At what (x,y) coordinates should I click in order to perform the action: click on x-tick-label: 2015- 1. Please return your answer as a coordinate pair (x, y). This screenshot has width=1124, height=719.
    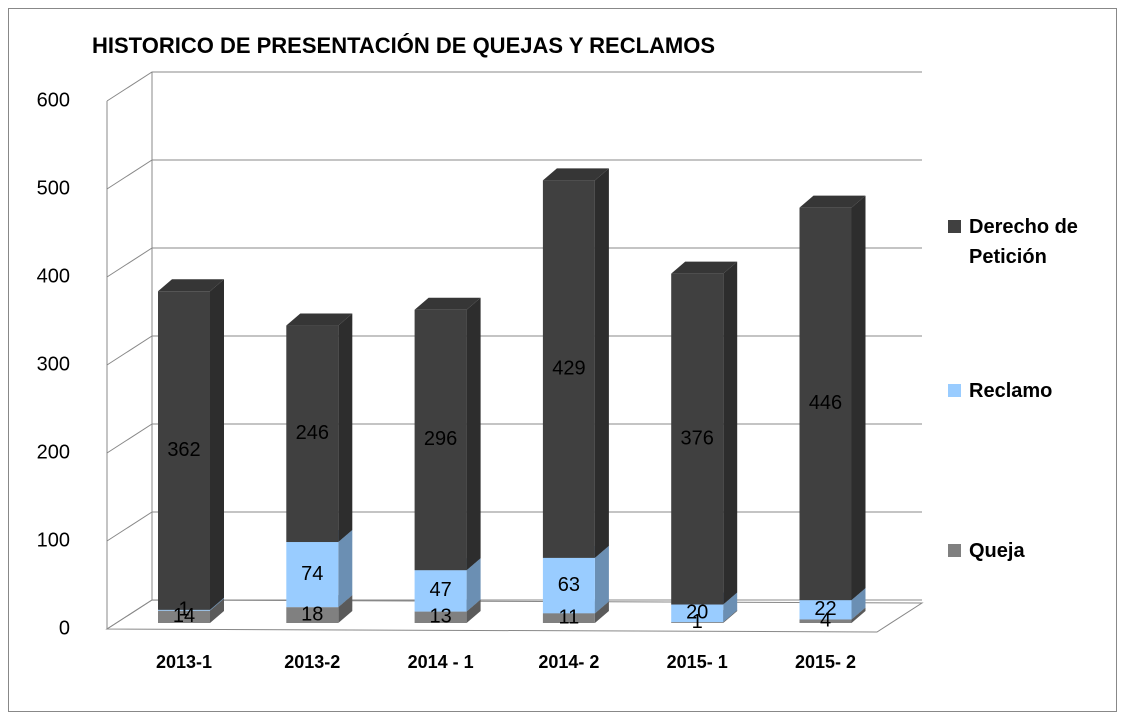
    Looking at the image, I should click on (697, 662).